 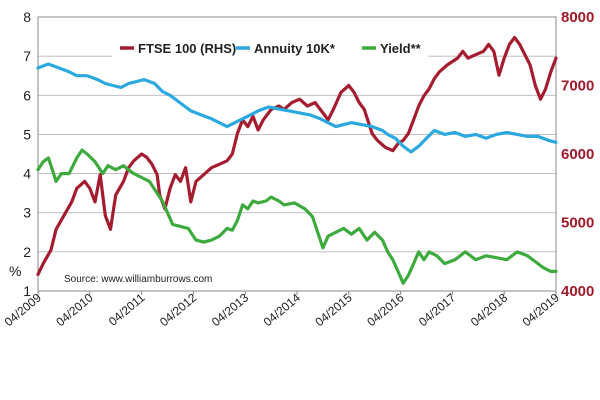 I want to click on left-tick-label: 6, so click(x=27, y=95).